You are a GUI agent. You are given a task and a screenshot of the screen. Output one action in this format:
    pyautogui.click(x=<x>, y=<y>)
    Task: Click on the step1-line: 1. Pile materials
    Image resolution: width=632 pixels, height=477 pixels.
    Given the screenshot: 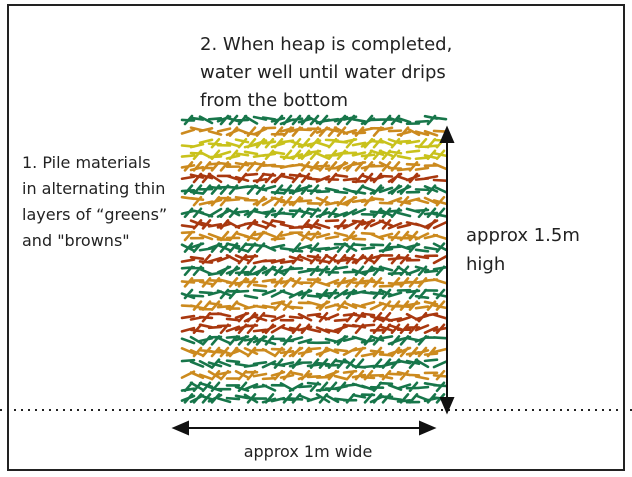 What is the action you would take?
    pyautogui.click(x=86, y=162)
    